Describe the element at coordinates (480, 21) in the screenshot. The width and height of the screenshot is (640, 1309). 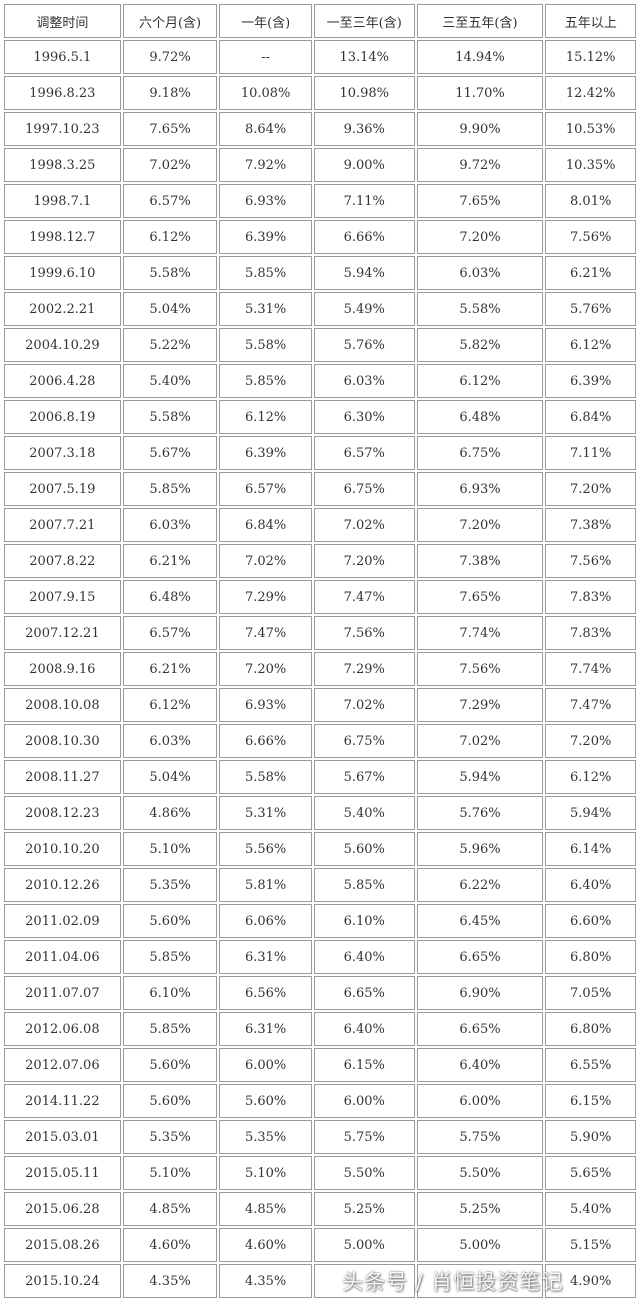
I see `column-header: 三至五年(含)` at that location.